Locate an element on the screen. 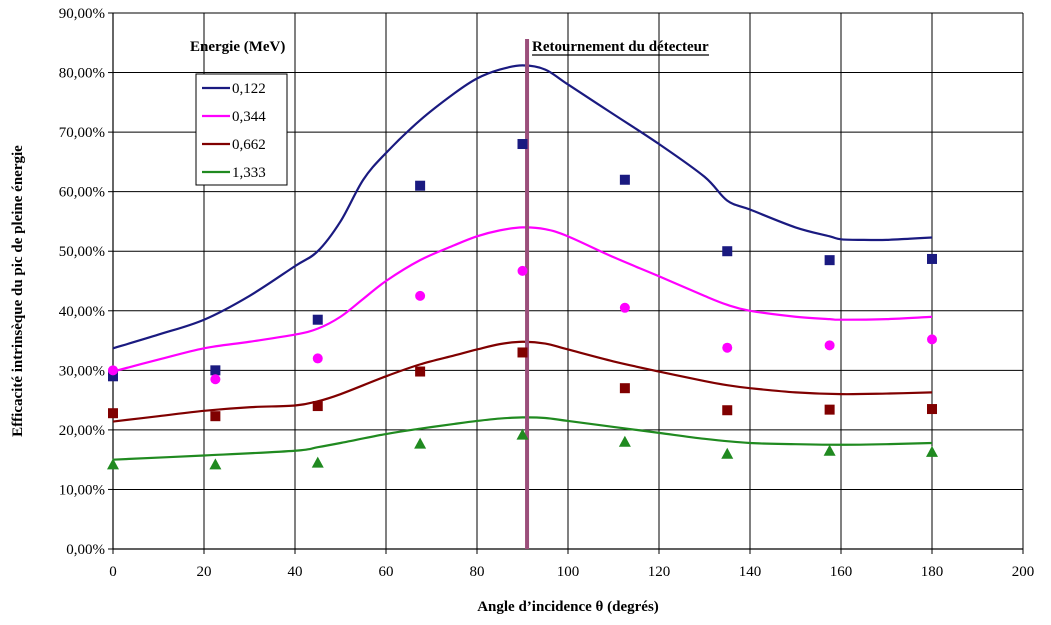 This screenshot has height=625, width=1051. y-tick-label: 10,00% is located at coordinates (82, 490).